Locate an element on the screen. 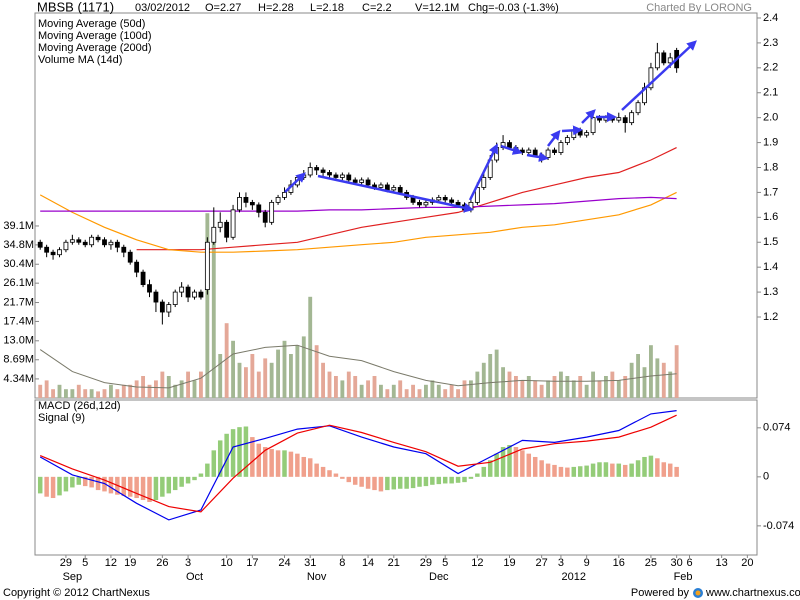 This screenshot has width=800, height=600. site-link: www.chartnexus.com is located at coordinates (752, 593).